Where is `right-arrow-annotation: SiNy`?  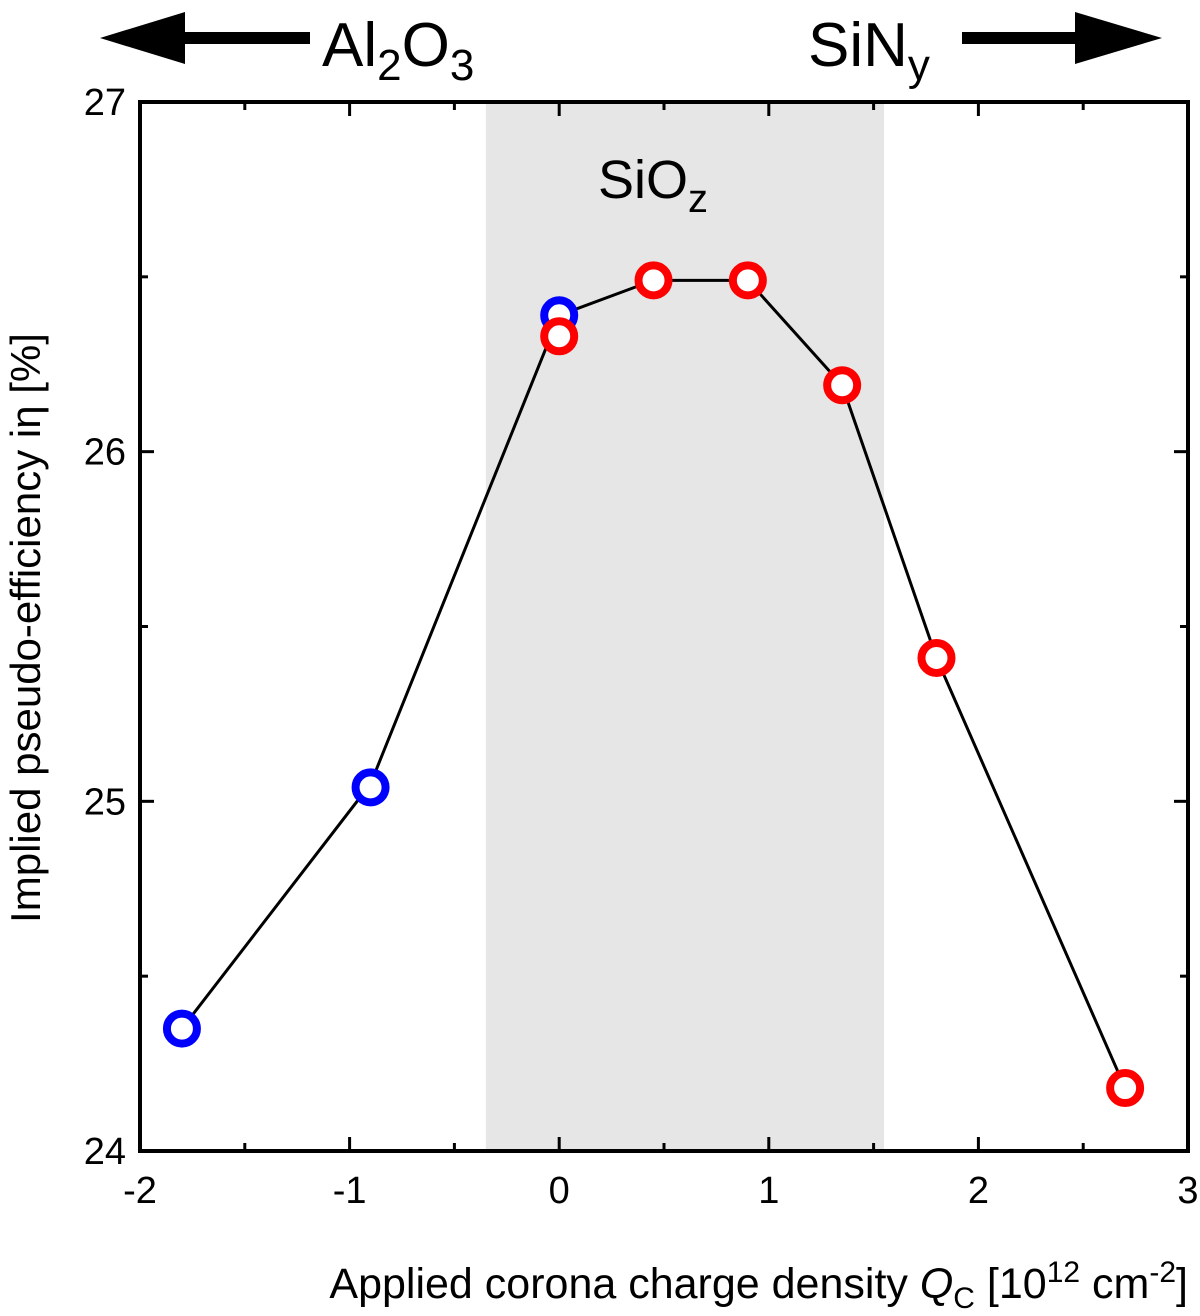 right-arrow-annotation: SiNy is located at coordinates (985, 50).